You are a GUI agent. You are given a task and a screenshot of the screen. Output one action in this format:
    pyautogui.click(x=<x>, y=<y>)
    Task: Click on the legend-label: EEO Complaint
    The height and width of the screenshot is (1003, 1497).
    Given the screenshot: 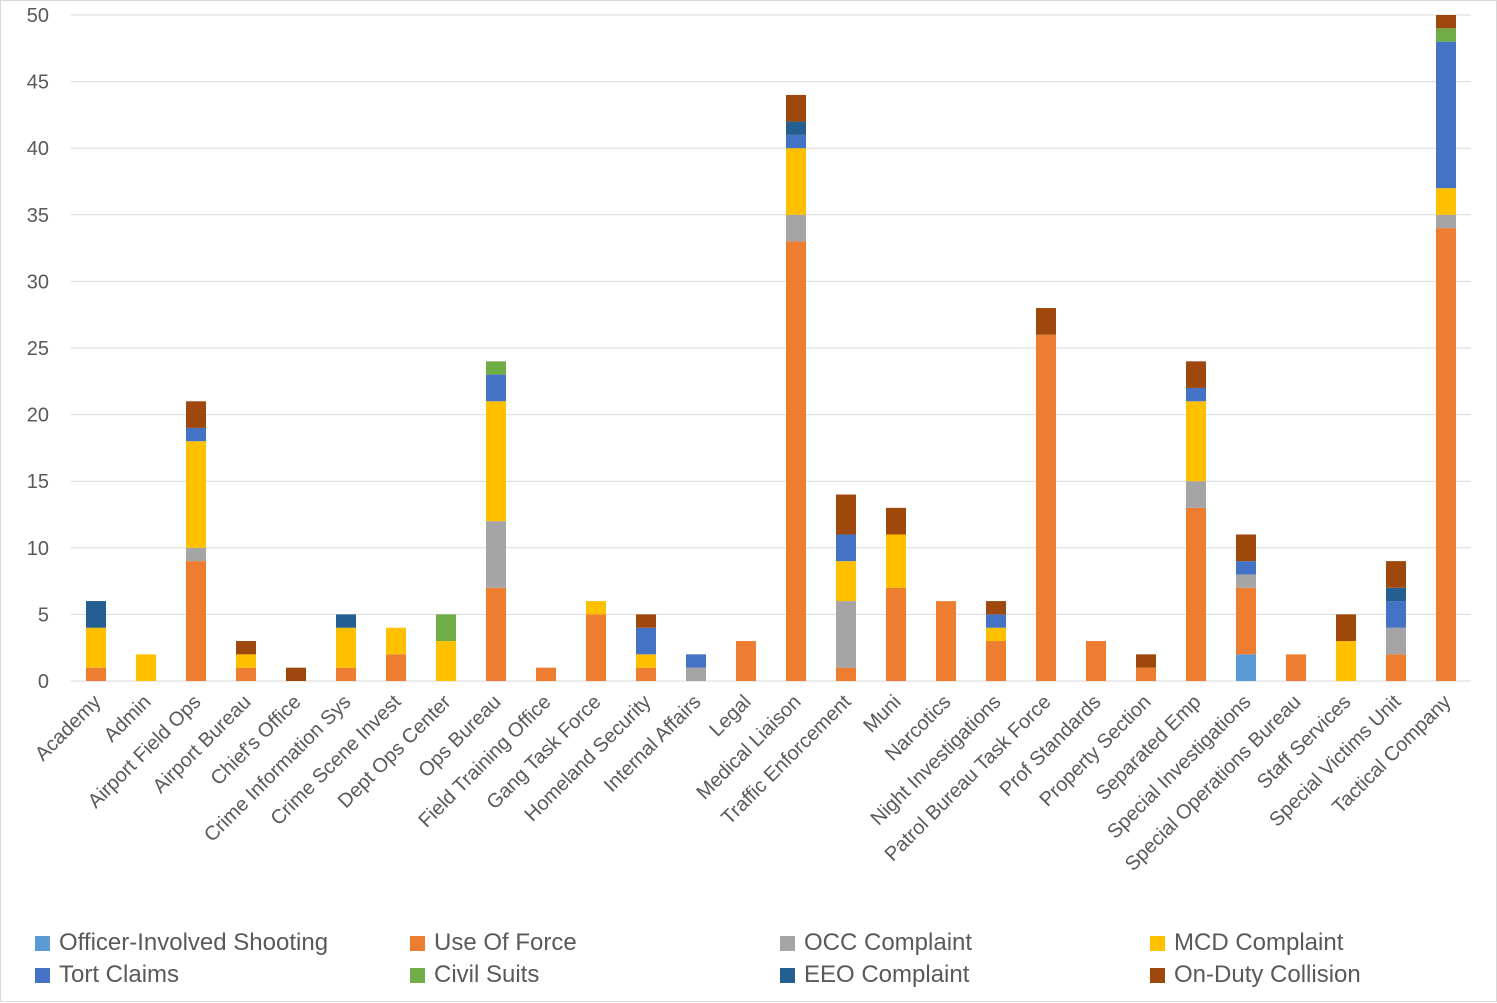 What is the action you would take?
    pyautogui.click(x=887, y=974)
    